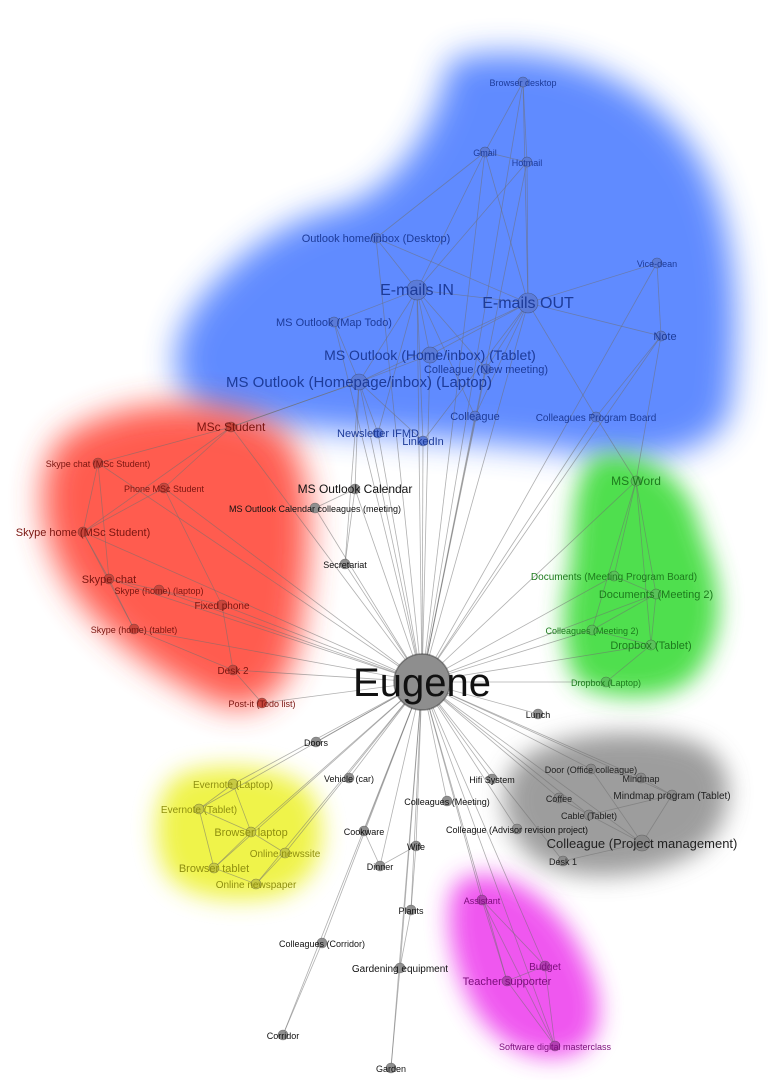 The width and height of the screenshot is (768, 1080). I want to click on node-outlook-desktop, so click(376, 238).